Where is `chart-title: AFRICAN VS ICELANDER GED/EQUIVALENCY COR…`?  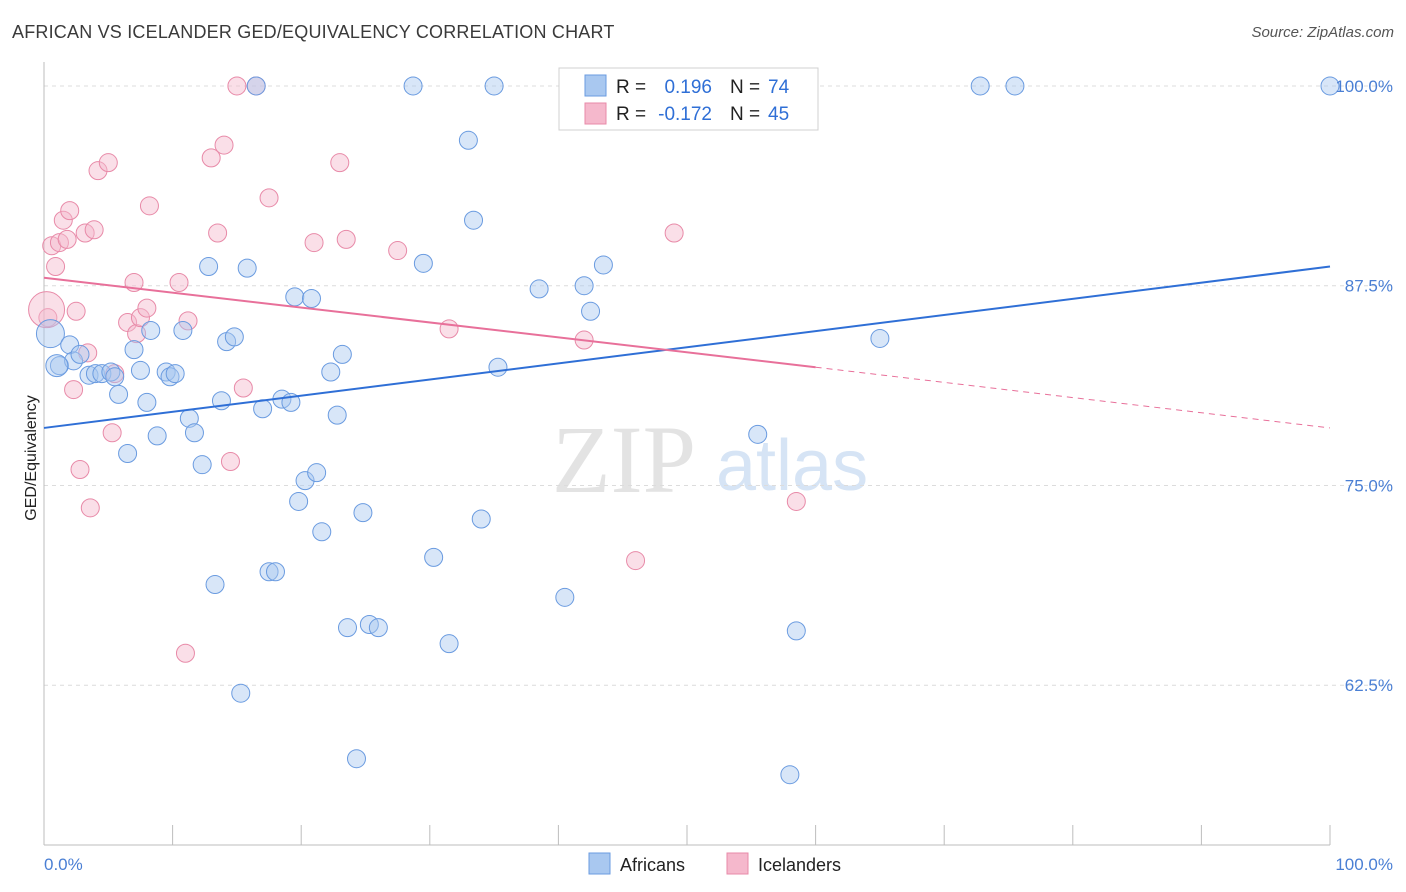 chart-title: AFRICAN VS ICELANDER GED/EQUIVALENCY COR… is located at coordinates (313, 32).